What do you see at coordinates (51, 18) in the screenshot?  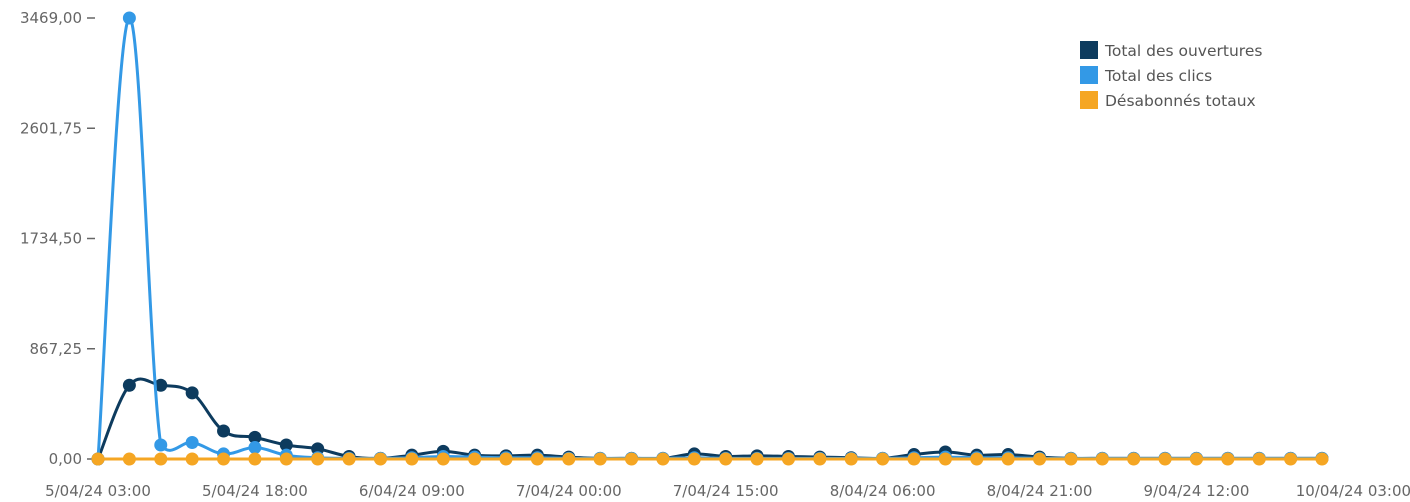 I see `y-tick-label: 3469,00` at bounding box center [51, 18].